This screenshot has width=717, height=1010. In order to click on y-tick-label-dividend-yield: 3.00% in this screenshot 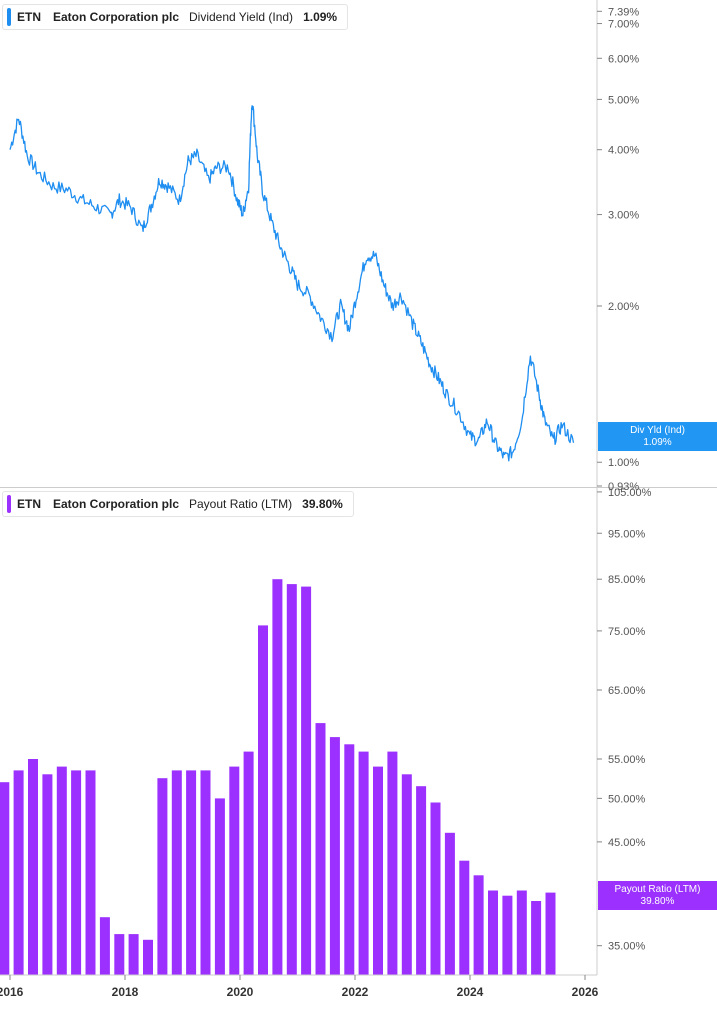, I will do `click(623, 216)`.